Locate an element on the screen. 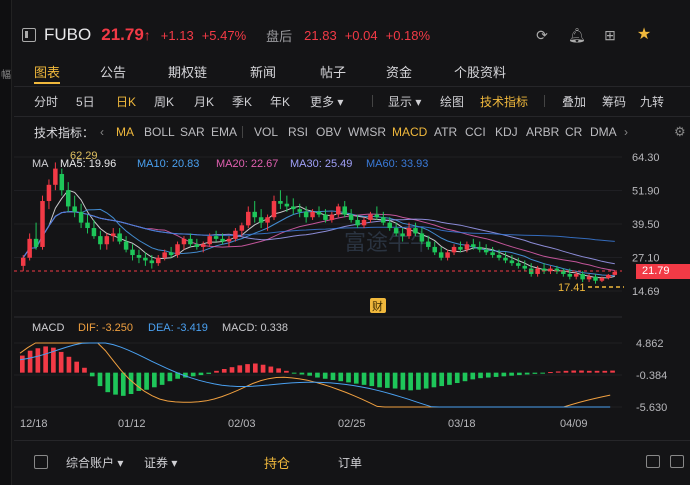 This screenshot has height=485, width=690. chips-button: 筹码 is located at coordinates (614, 101).